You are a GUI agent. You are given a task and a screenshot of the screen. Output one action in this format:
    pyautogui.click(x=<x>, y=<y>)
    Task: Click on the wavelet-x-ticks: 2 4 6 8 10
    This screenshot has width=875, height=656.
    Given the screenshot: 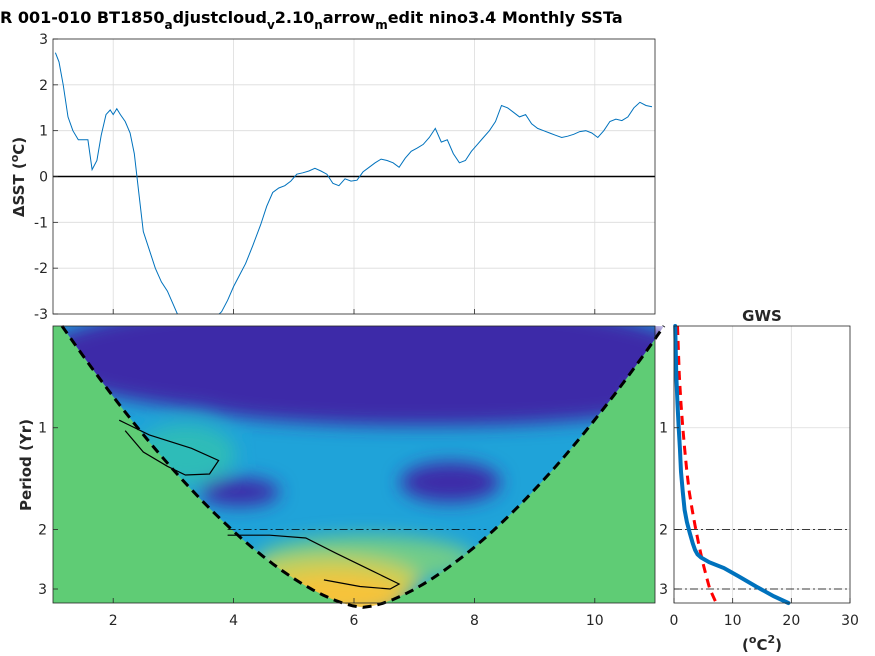 What is the action you would take?
    pyautogui.click(x=356, y=613)
    